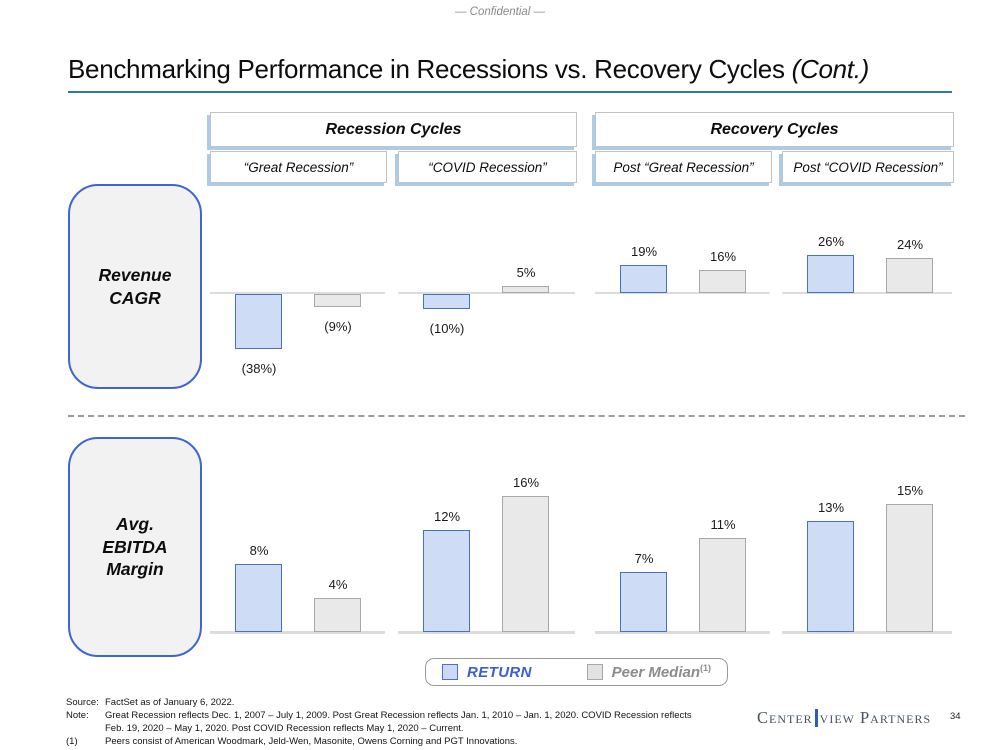 The image size is (1000, 750). Describe the element at coordinates (298, 167) in the screenshot. I see `header-great-recession: “Great Recession”` at that location.